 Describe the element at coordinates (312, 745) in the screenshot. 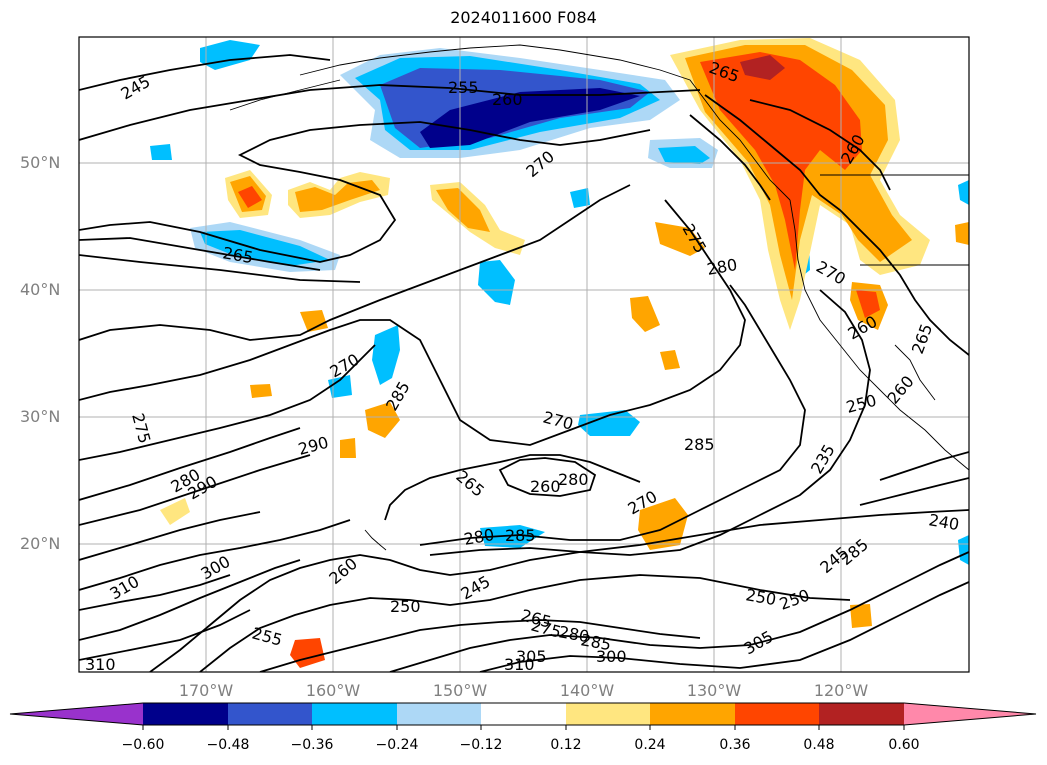

I see `colorbar-tick-label: −0.36` at that location.